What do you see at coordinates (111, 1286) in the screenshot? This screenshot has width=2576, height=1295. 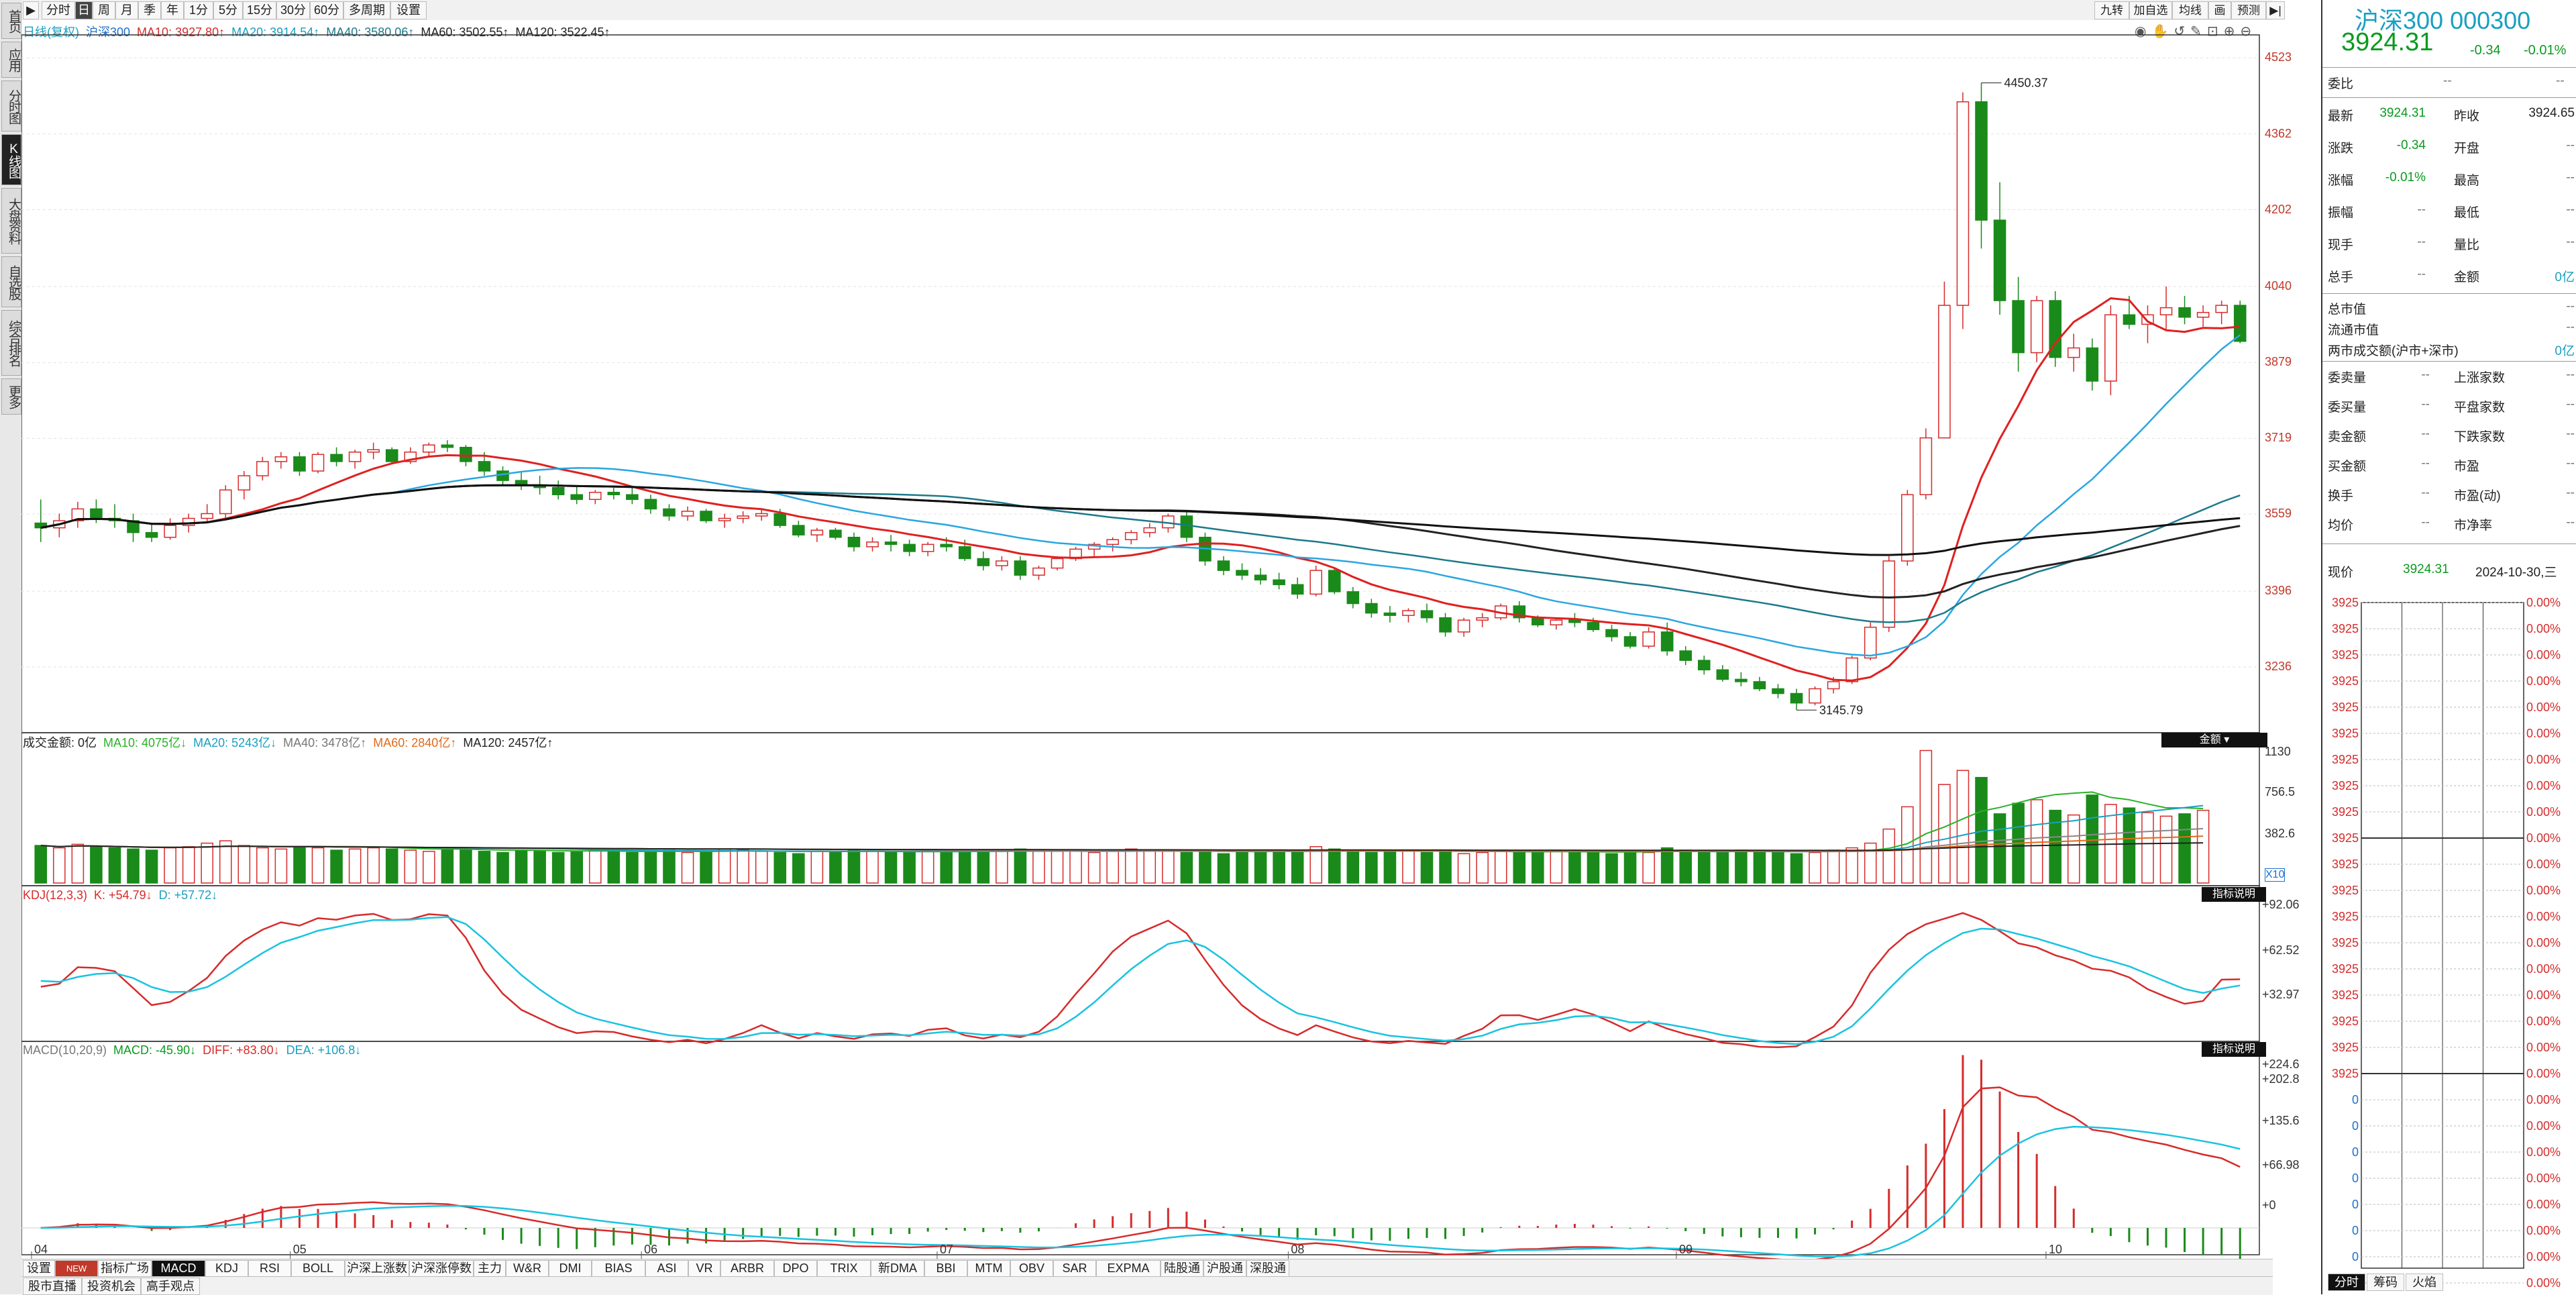 I see `status-button-1: 投资机会` at bounding box center [111, 1286].